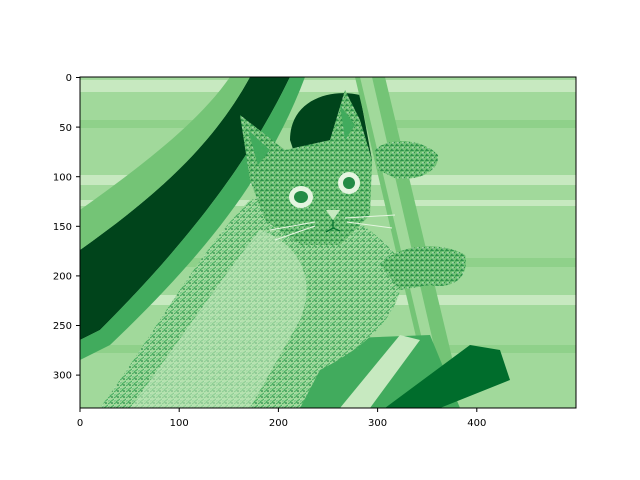  I want to click on y-tick-label: 250, so click(62, 326).